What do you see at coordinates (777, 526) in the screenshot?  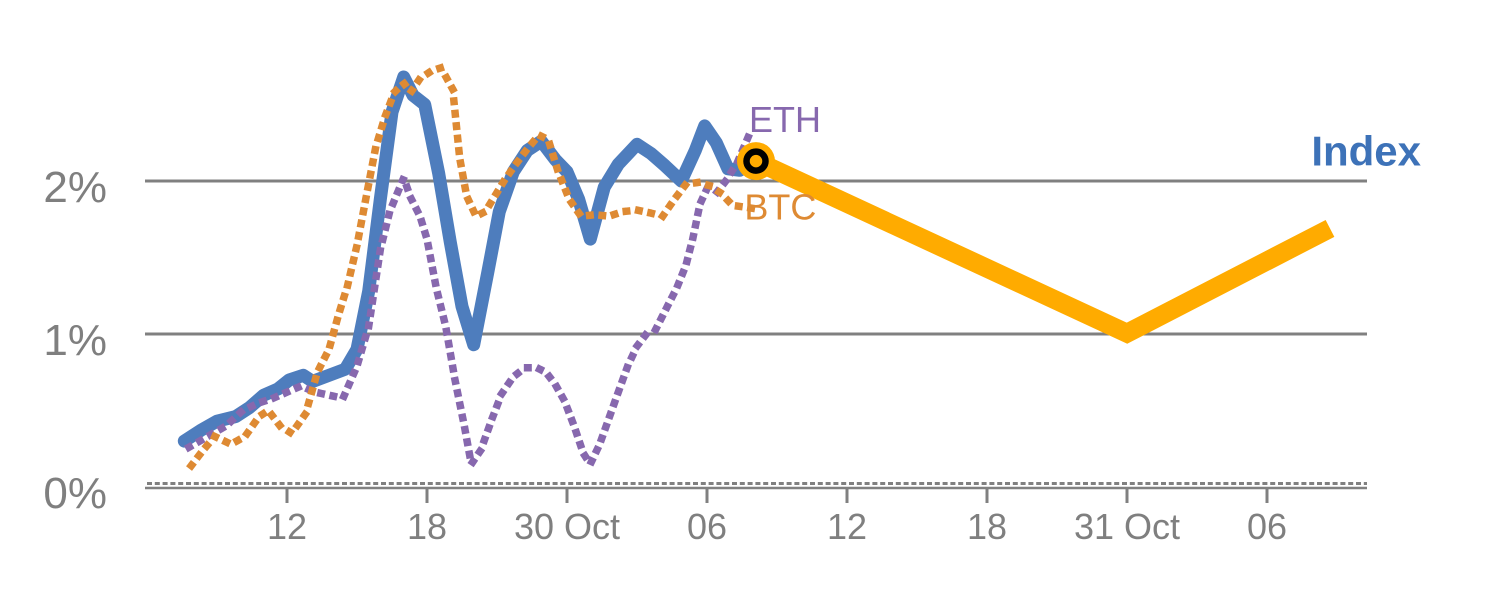 I see `x-axis-labels: 12 18 30 Oct 06 12 18 31 Oct 06` at bounding box center [777, 526].